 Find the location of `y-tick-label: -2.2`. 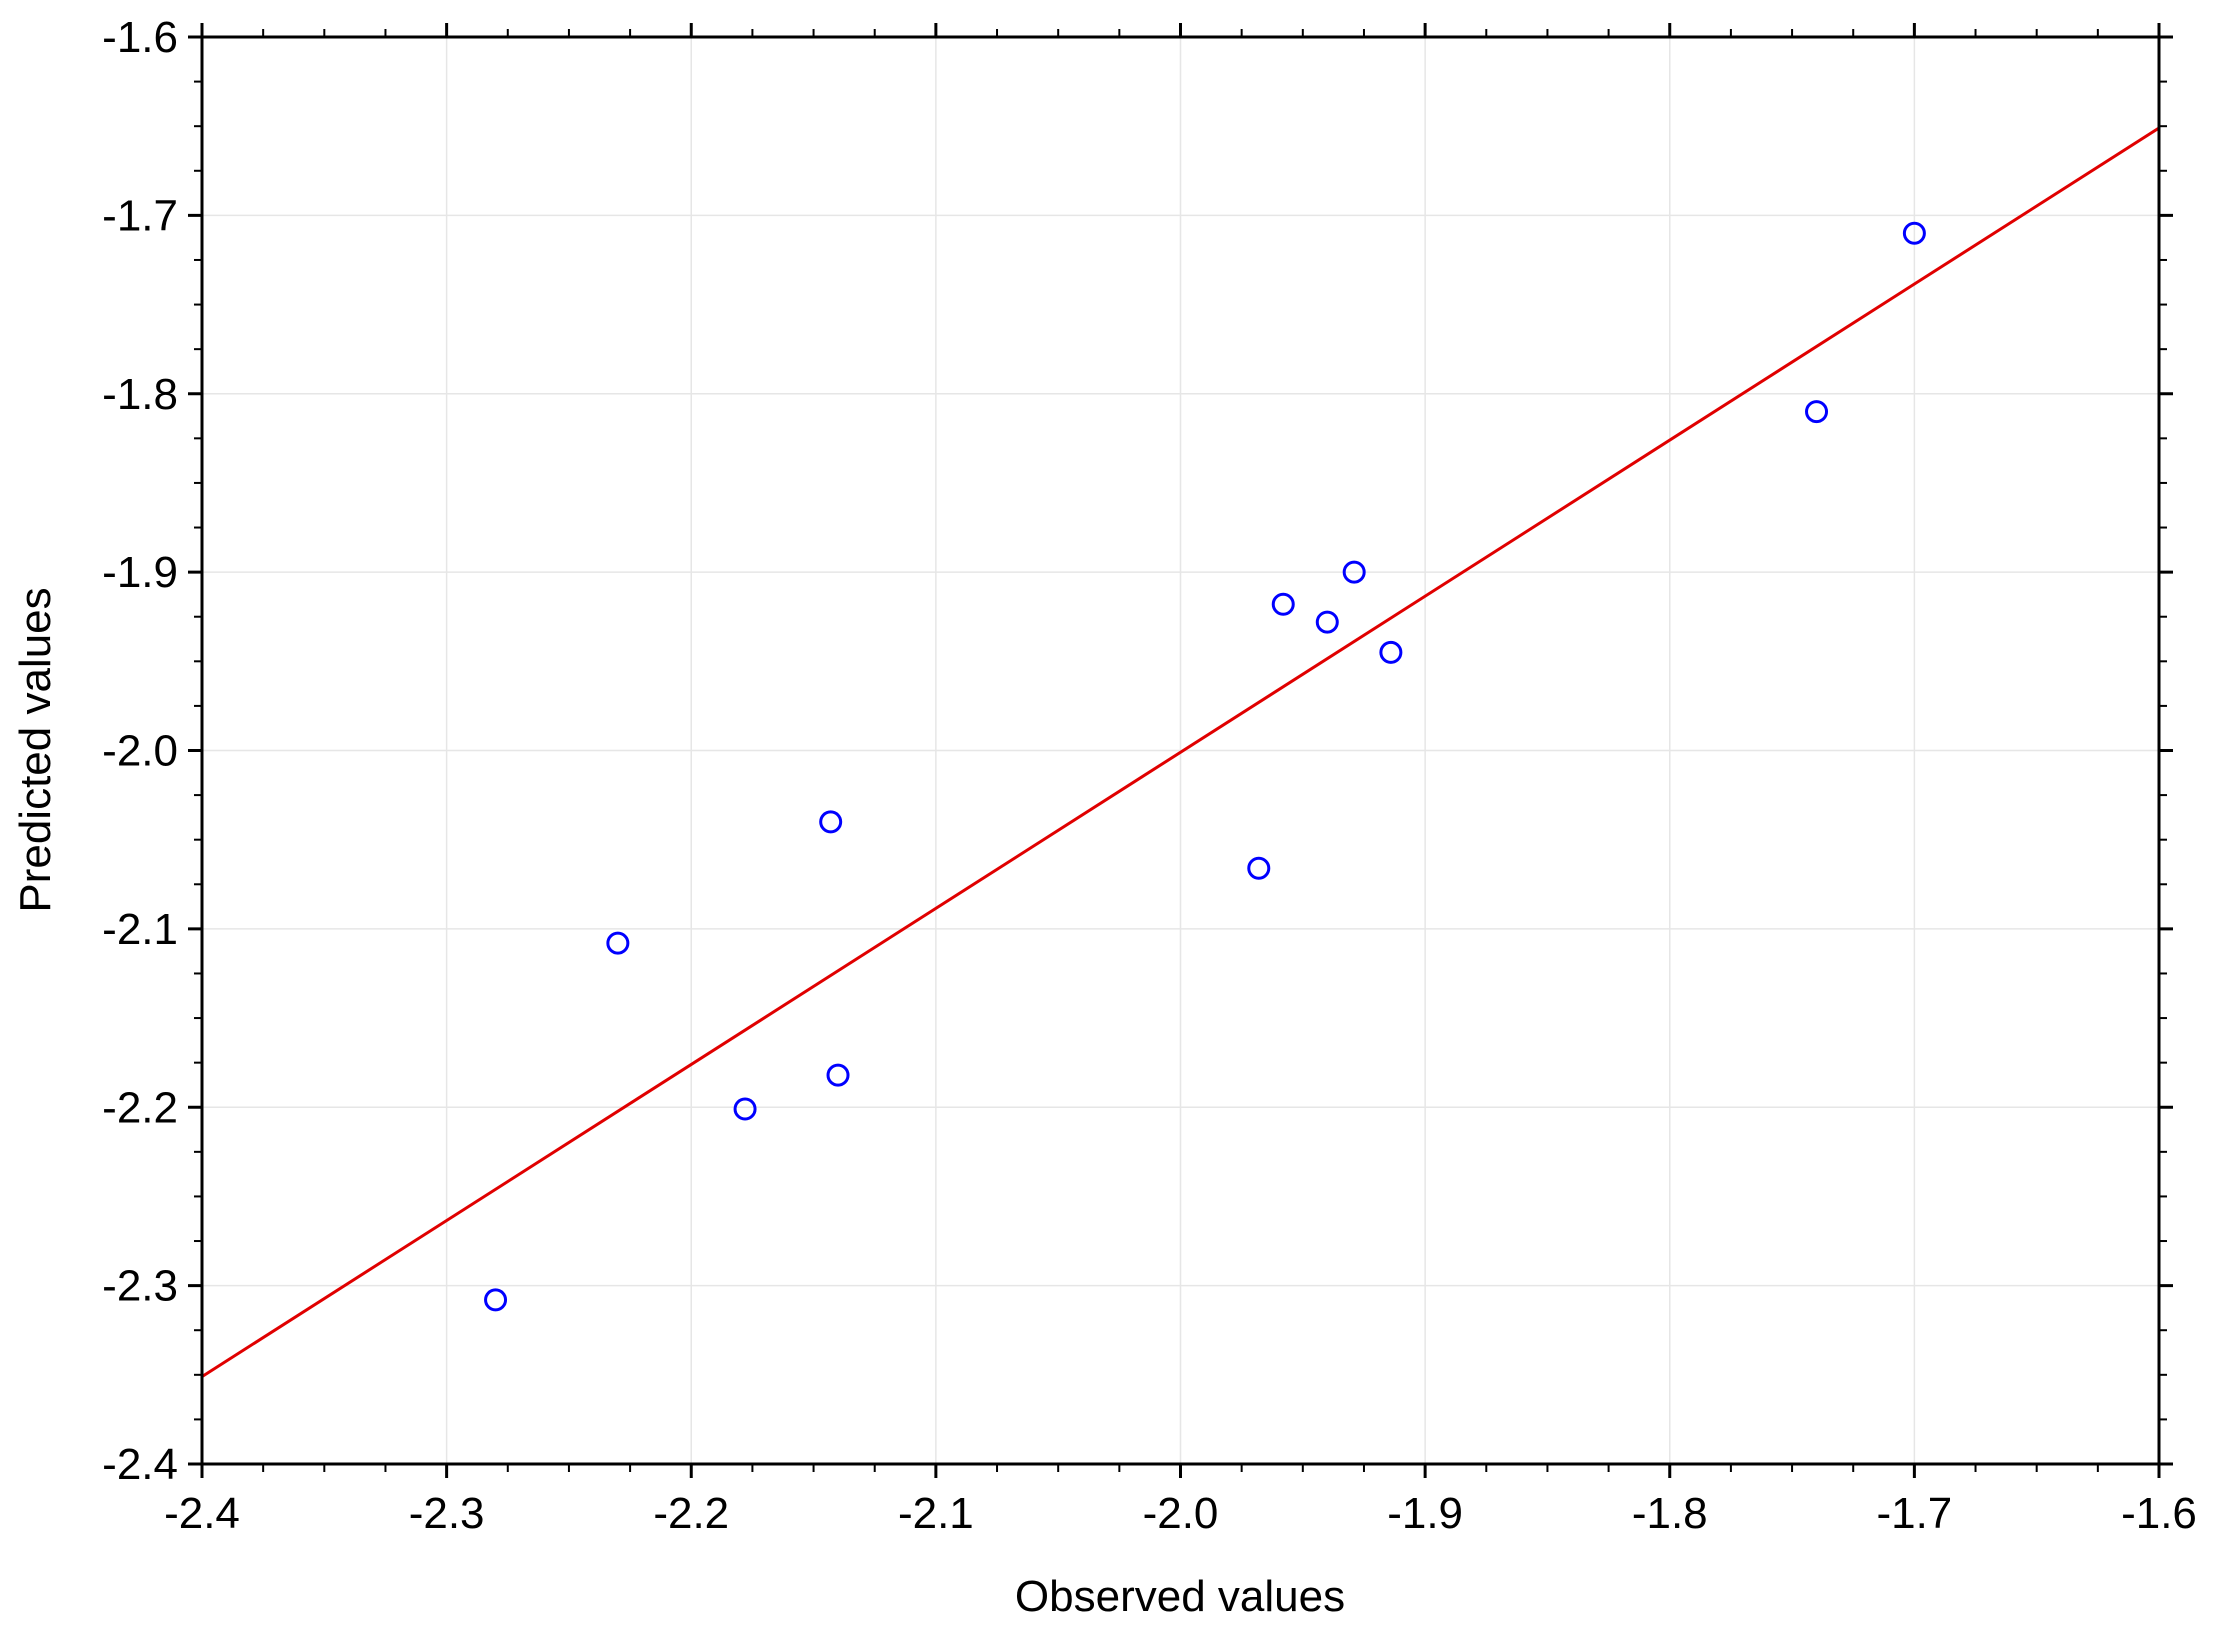

y-tick-label: -2.2 is located at coordinates (140, 1107).